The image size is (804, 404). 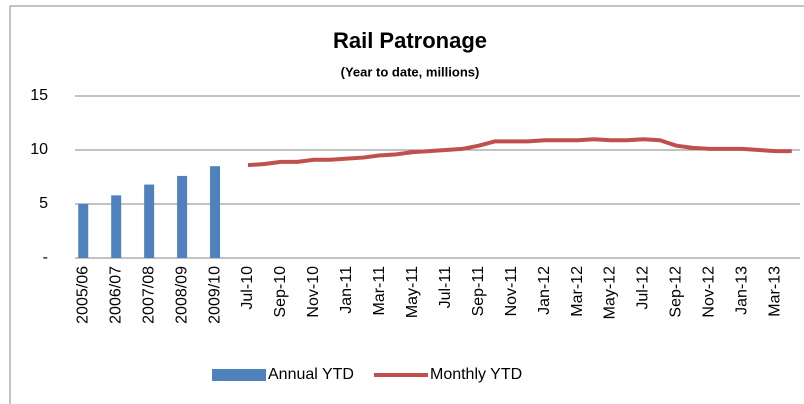 I want to click on x-tick-label: Sep-12, so click(x=676, y=292).